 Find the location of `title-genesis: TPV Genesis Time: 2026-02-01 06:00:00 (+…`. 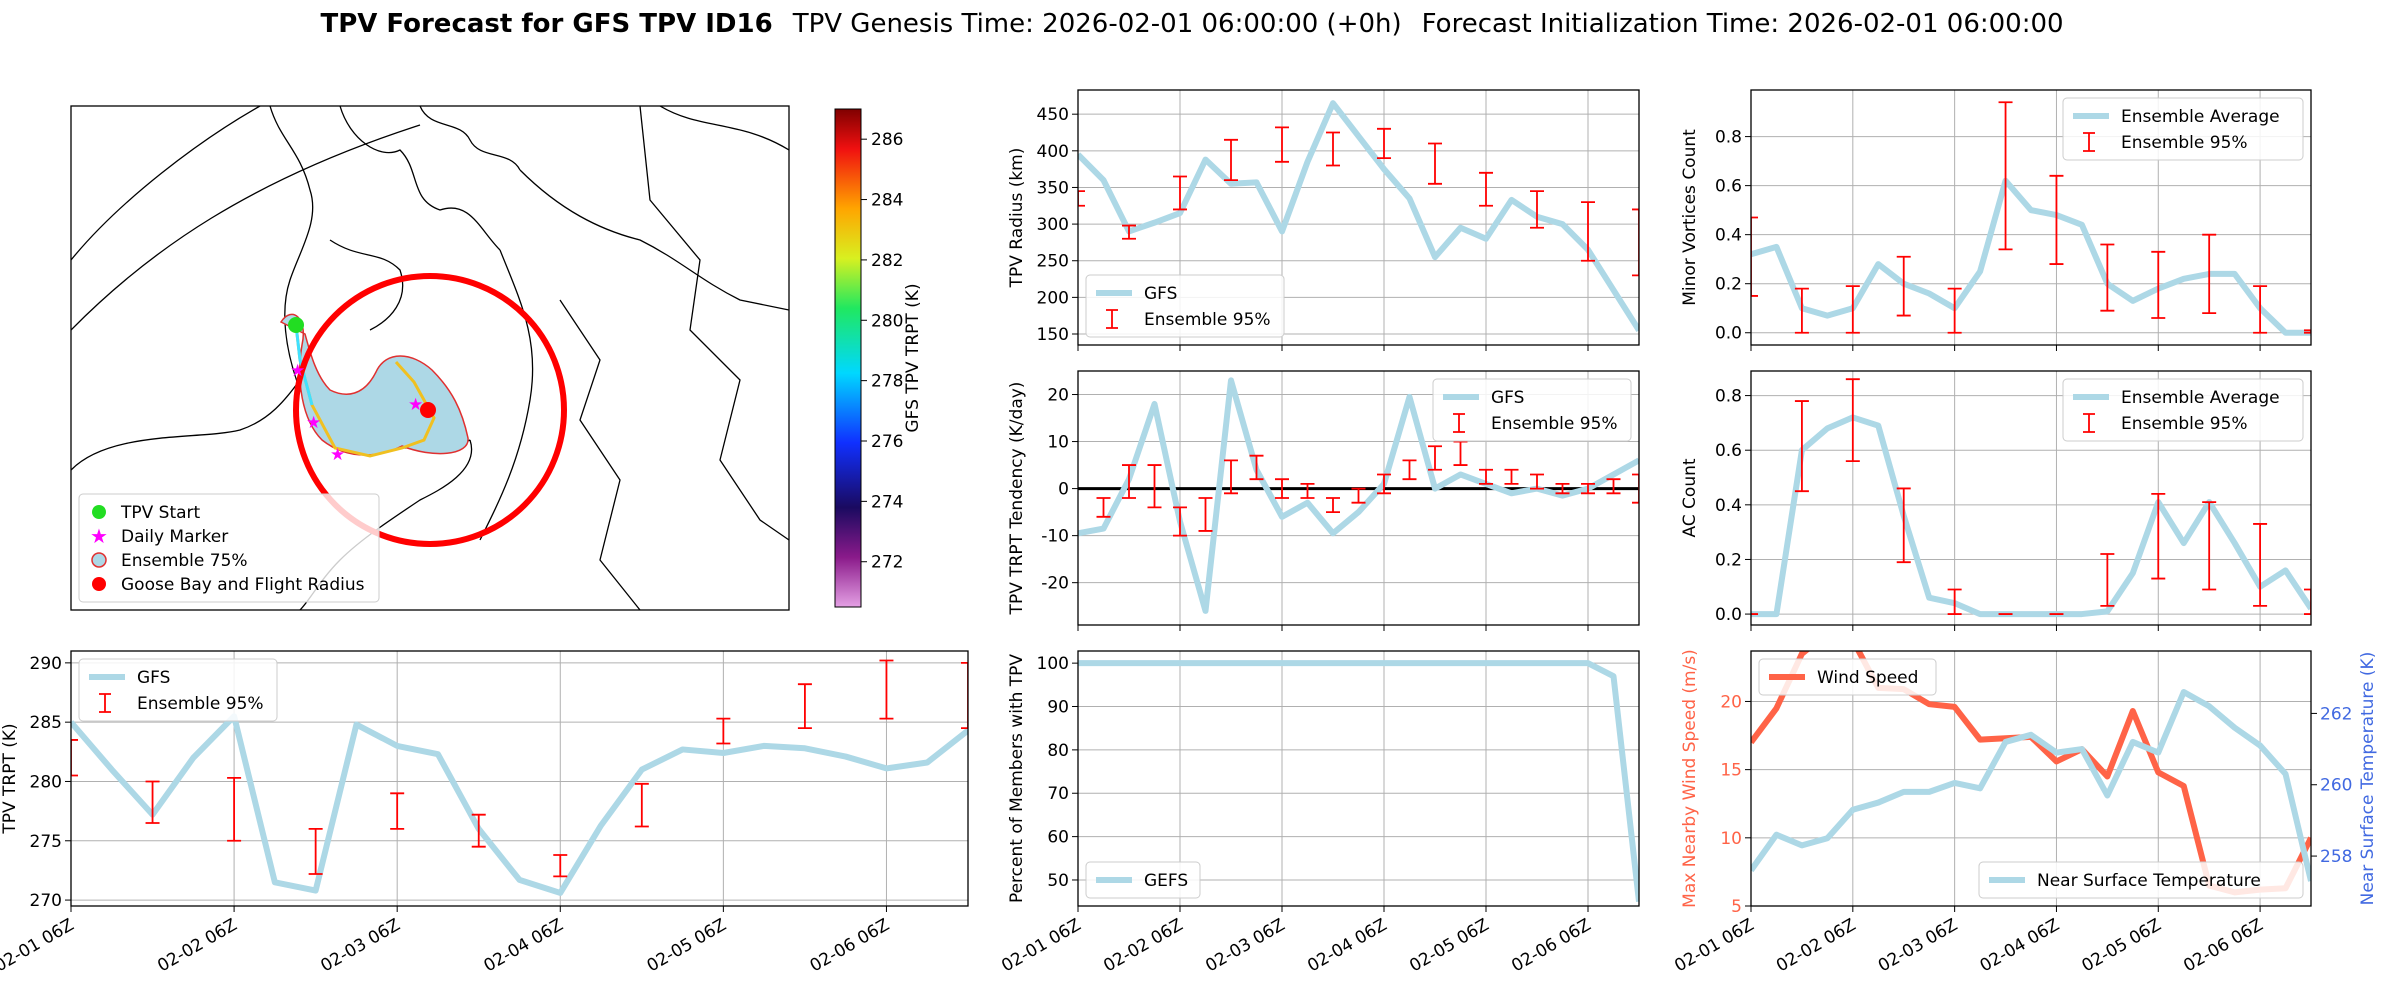

title-genesis: TPV Genesis Time: 2026-02-01 06:00:00 (+… is located at coordinates (1097, 24).